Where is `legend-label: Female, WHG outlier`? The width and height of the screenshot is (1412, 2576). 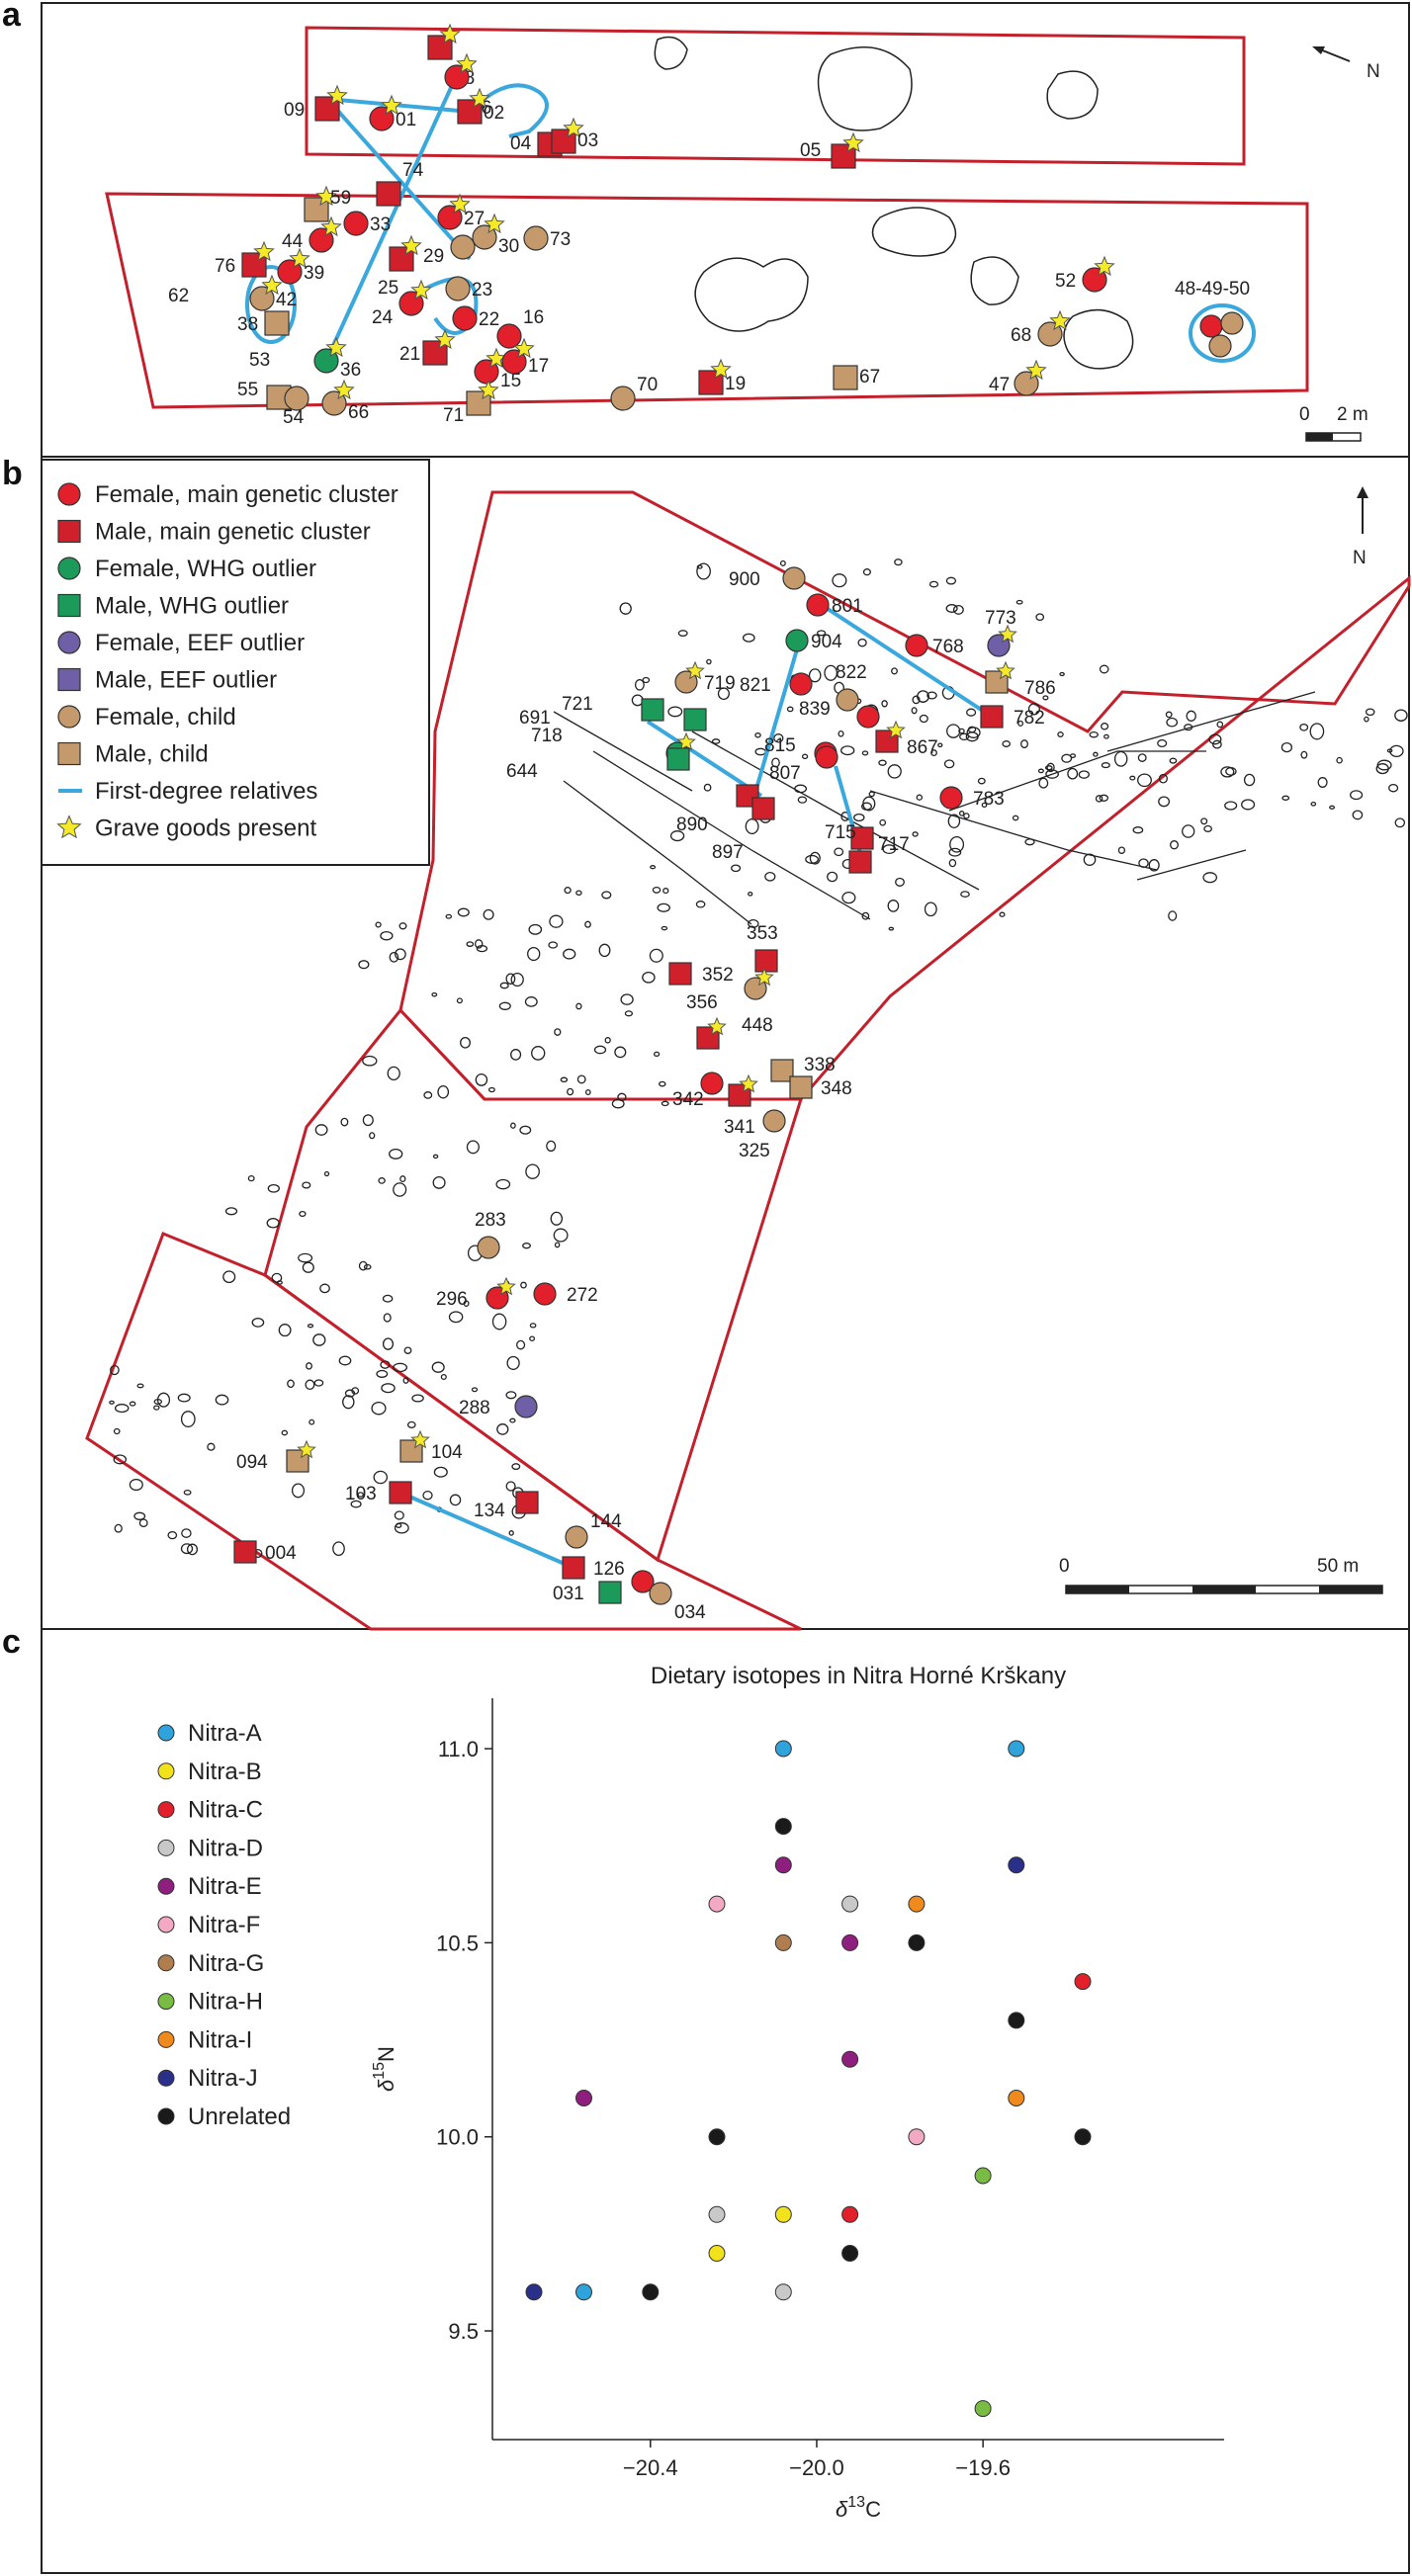
legend-label: Female, WHG outlier is located at coordinates (205, 569).